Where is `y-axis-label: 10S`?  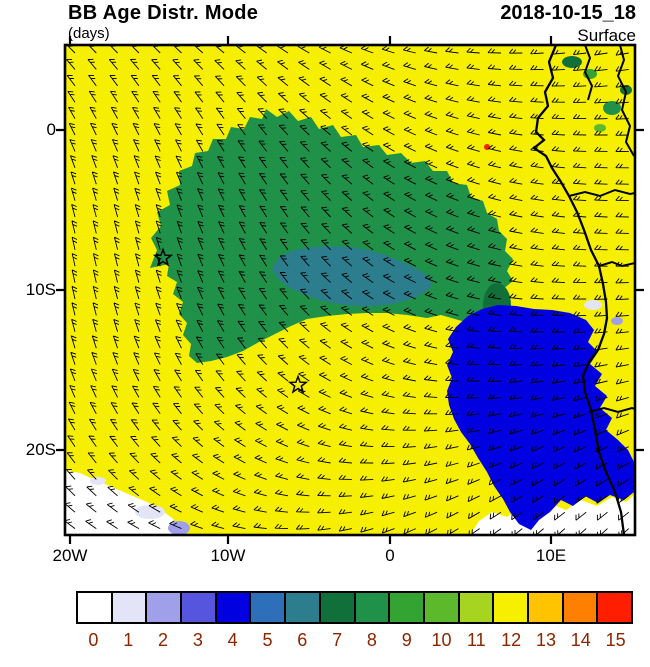
y-axis-label: 10S is located at coordinates (40, 289).